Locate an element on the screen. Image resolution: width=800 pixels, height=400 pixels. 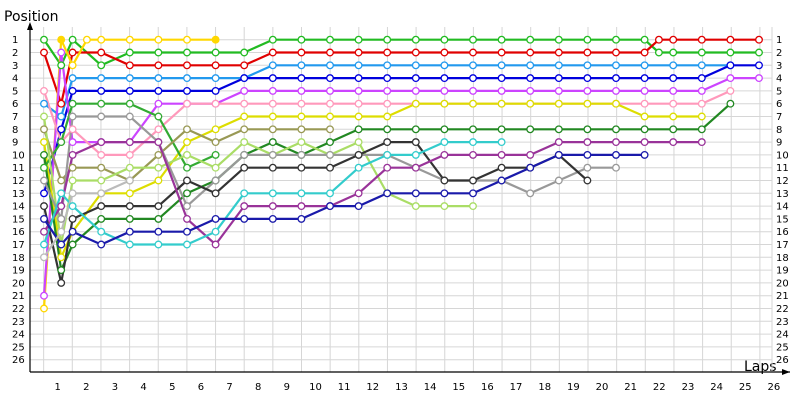
x-tick-label: 14 is located at coordinates (430, 387).